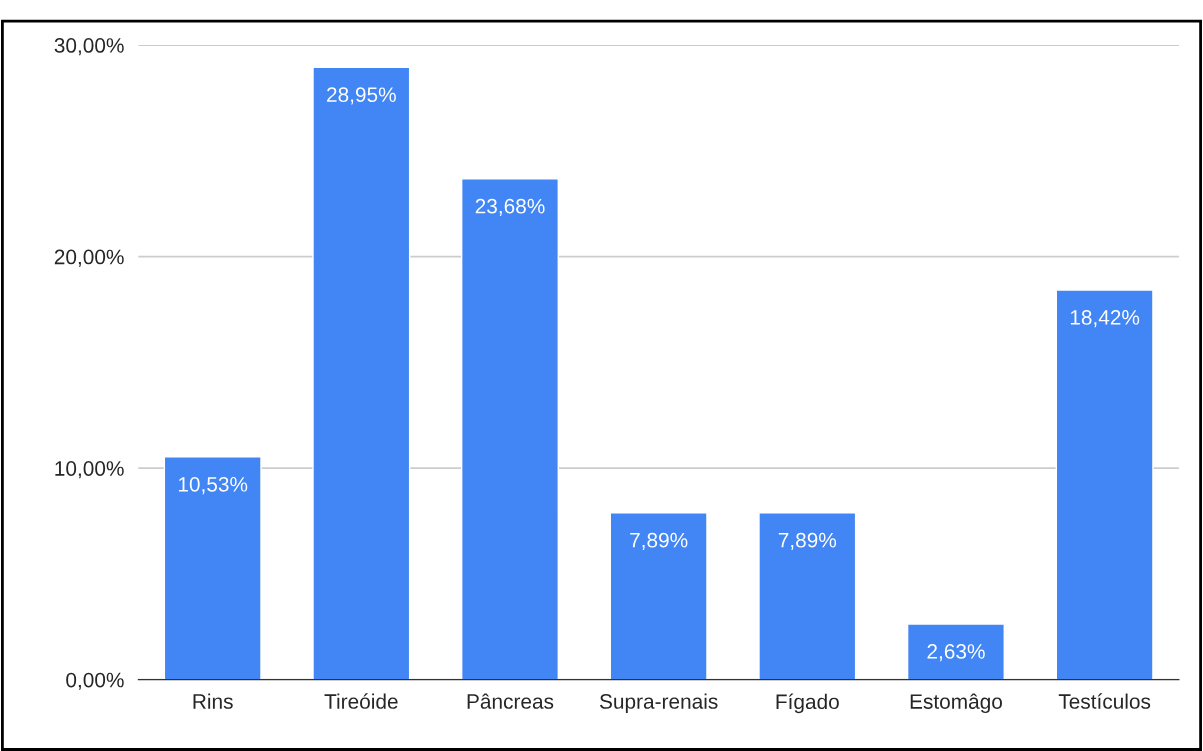 This screenshot has width=1203, height=751. What do you see at coordinates (89, 470) in the screenshot?
I see `y-tick-label: 10,00%` at bounding box center [89, 470].